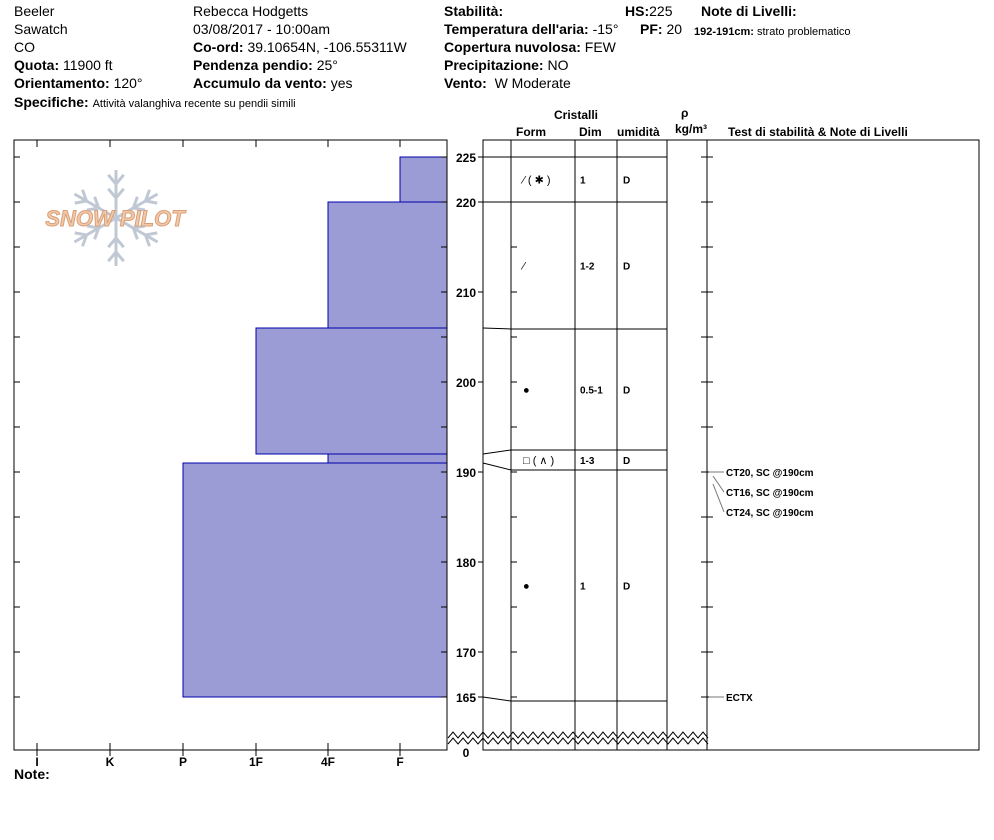 This screenshot has height=840, width=994. Describe the element at coordinates (587, 461) in the screenshot. I see `grain-size: 1-3` at that location.